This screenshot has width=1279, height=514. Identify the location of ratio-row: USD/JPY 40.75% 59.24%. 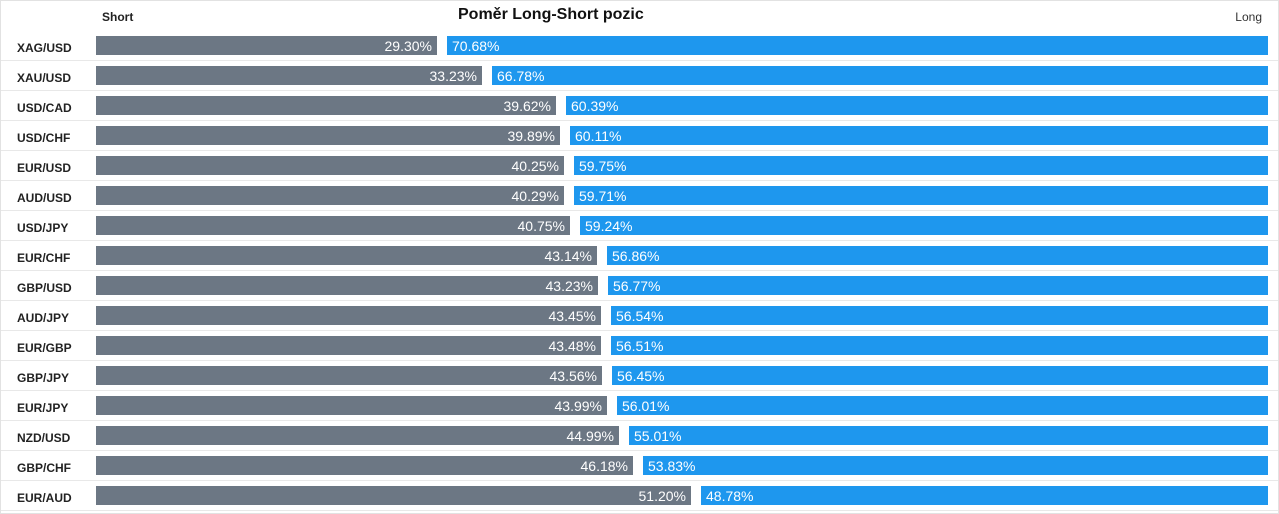
(640, 226).